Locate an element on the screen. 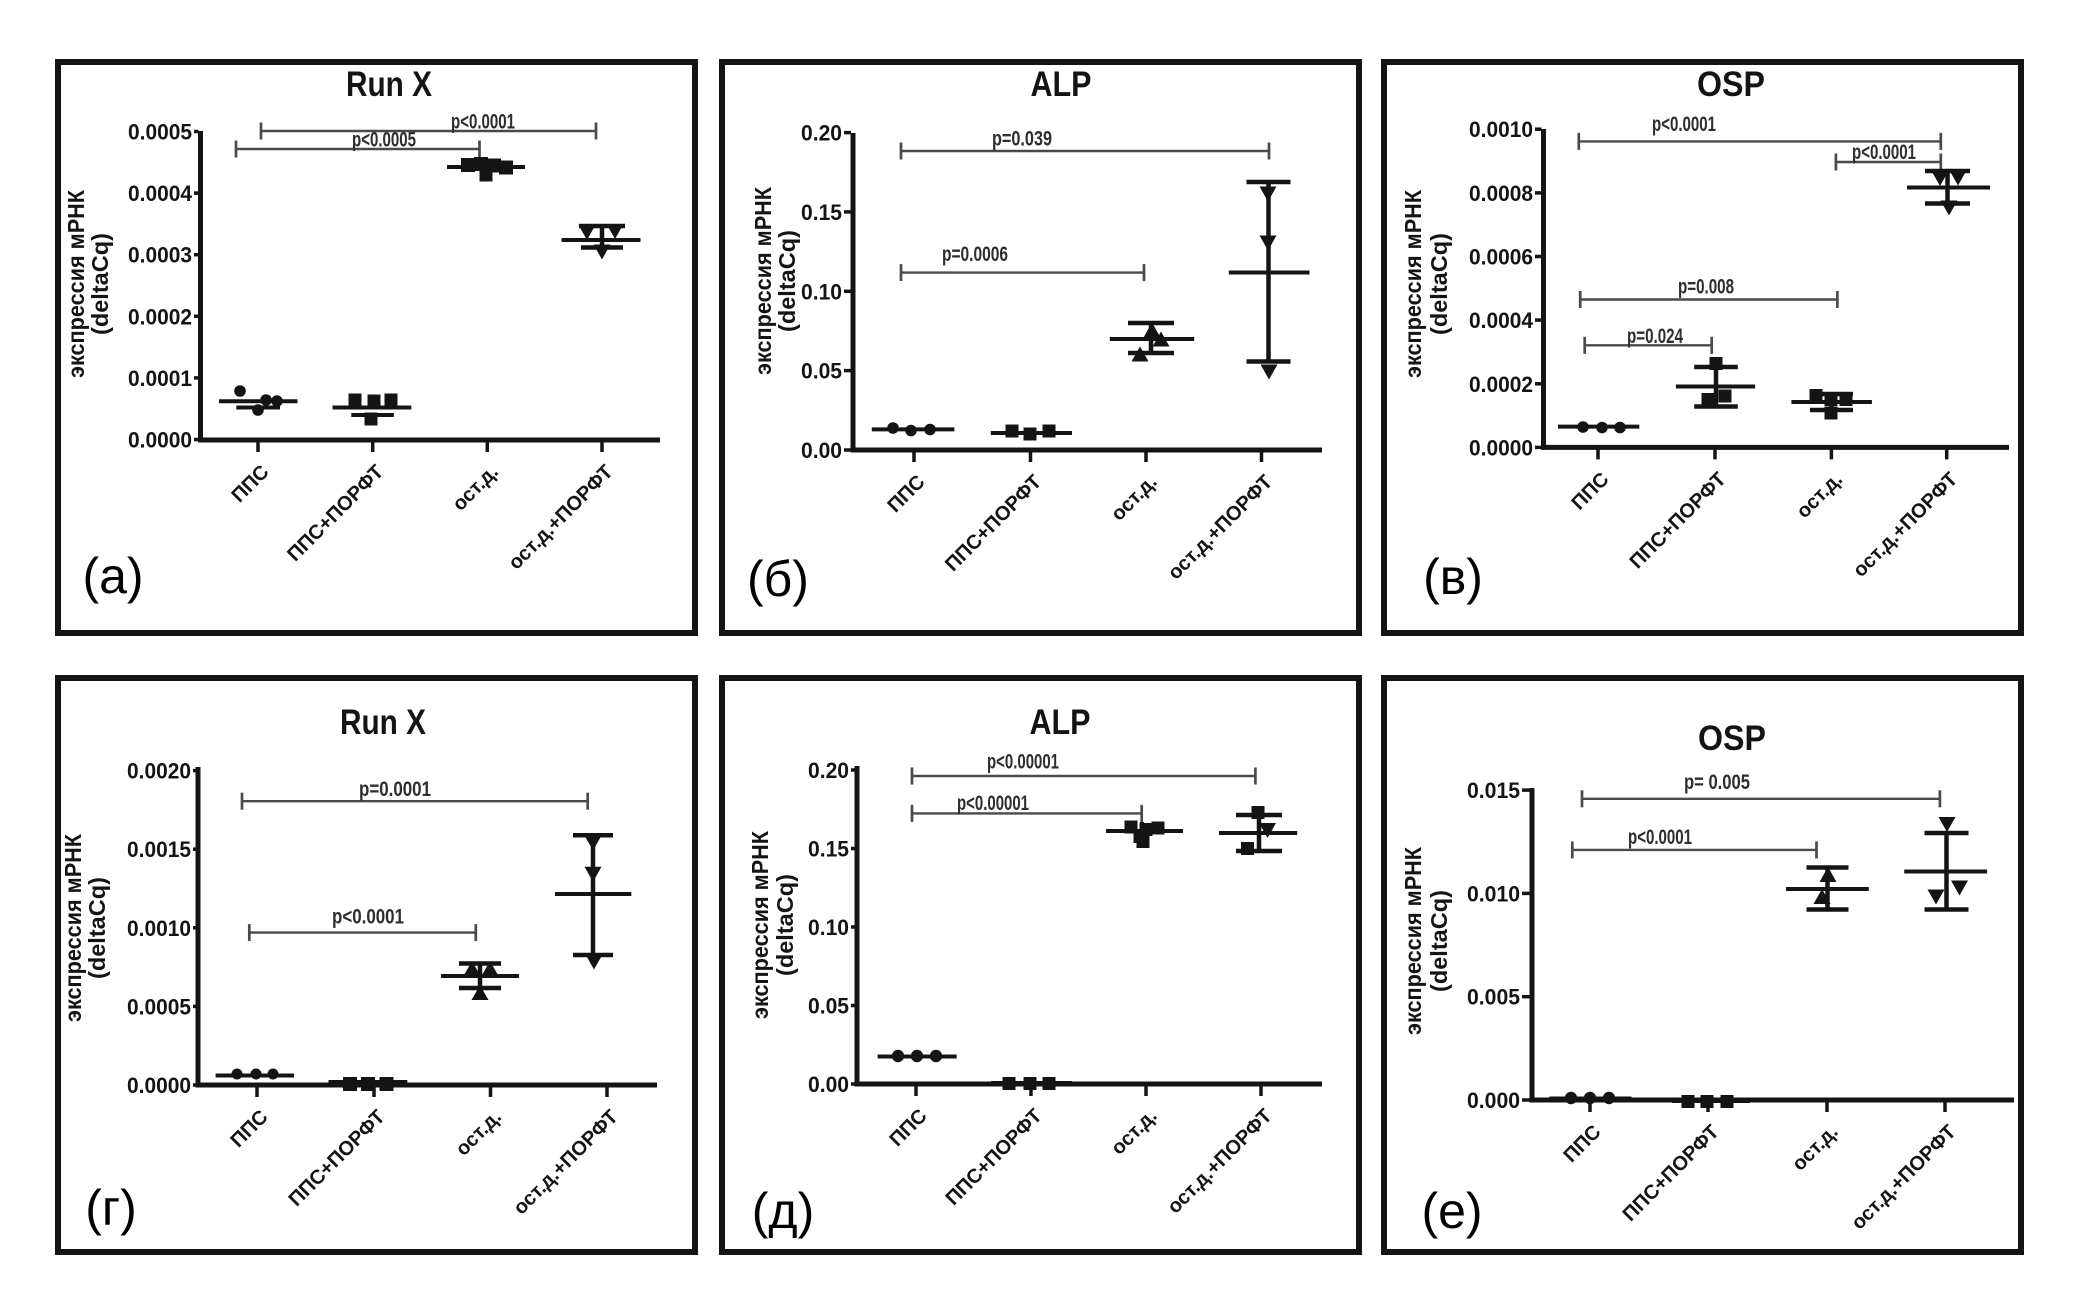 The width and height of the screenshot is (2081, 1291). svg-text: 0.000 is located at coordinates (1493, 1100).